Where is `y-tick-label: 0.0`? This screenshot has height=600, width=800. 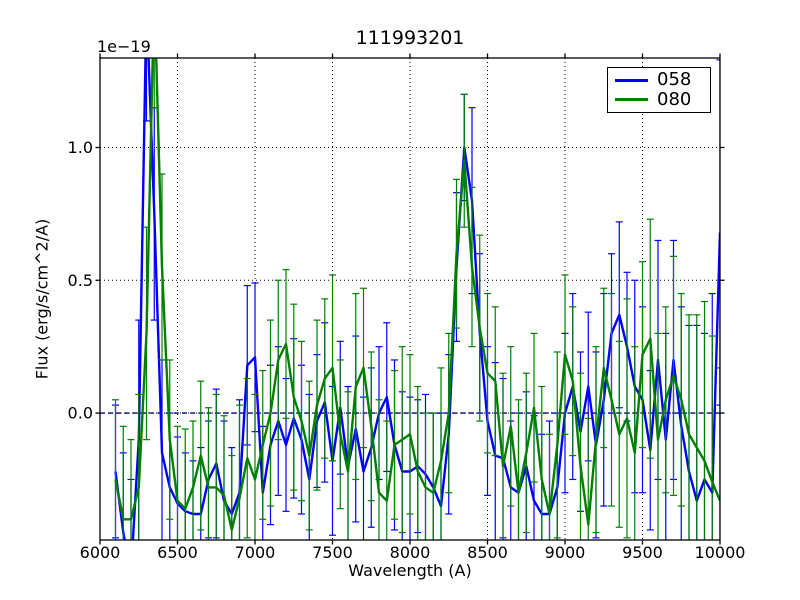
y-tick-label: 0.0 is located at coordinates (80, 413).